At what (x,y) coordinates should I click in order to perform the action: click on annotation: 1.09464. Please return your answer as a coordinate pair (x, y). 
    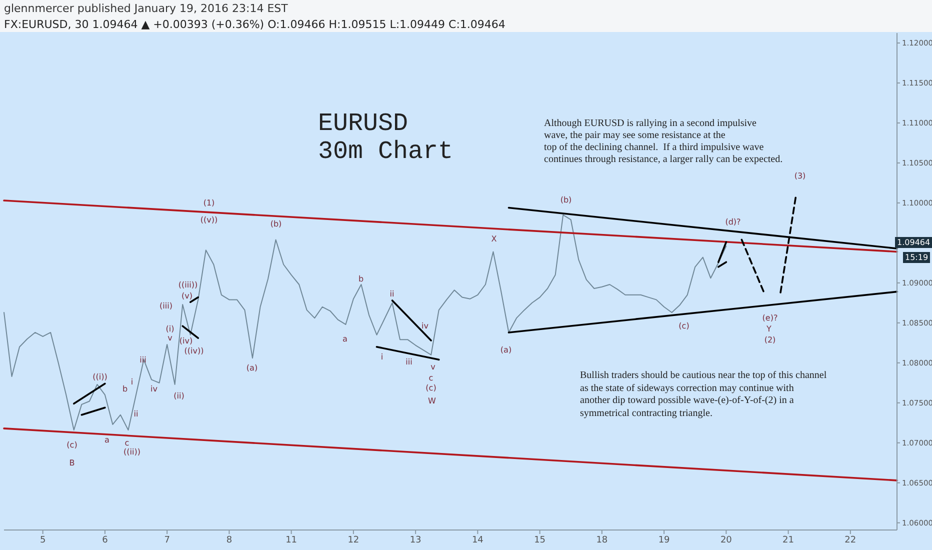
    Looking at the image, I should click on (913, 242).